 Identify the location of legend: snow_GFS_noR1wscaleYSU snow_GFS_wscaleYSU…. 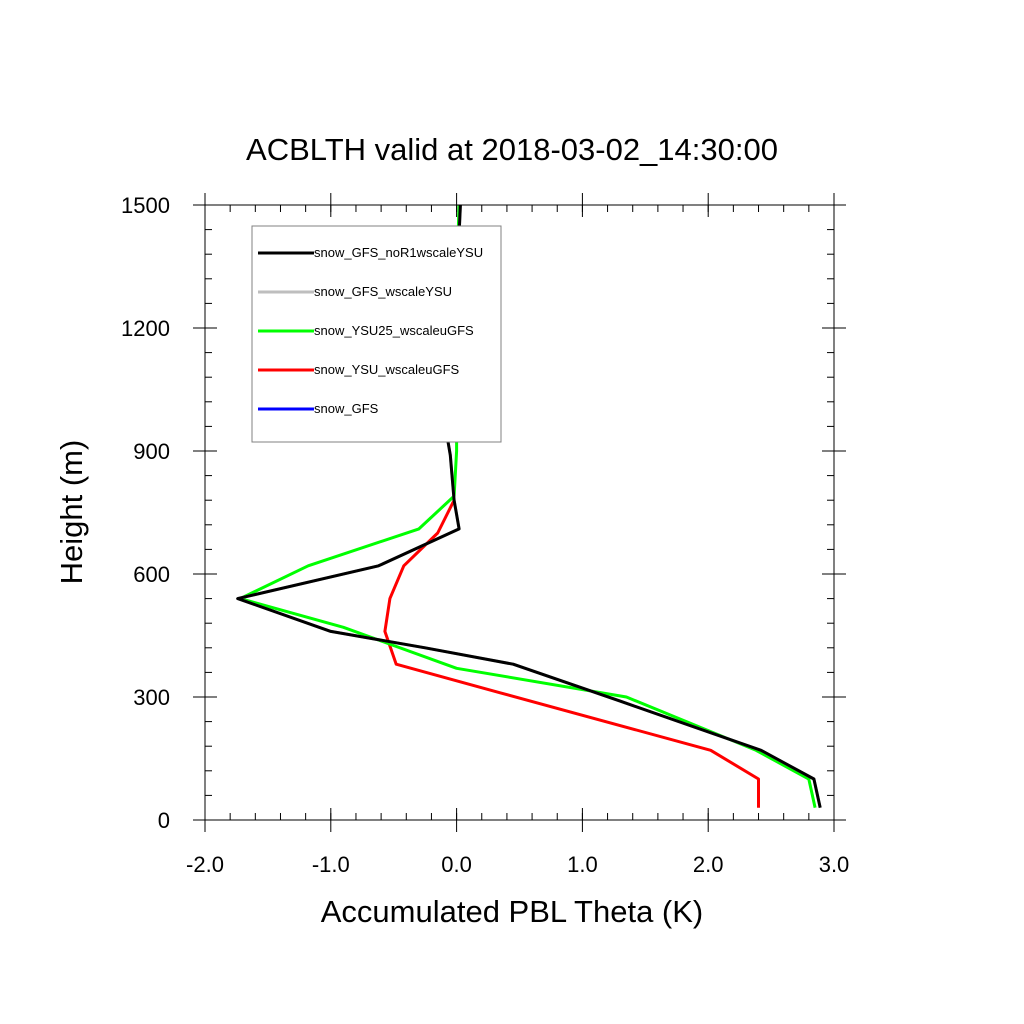
(376, 334).